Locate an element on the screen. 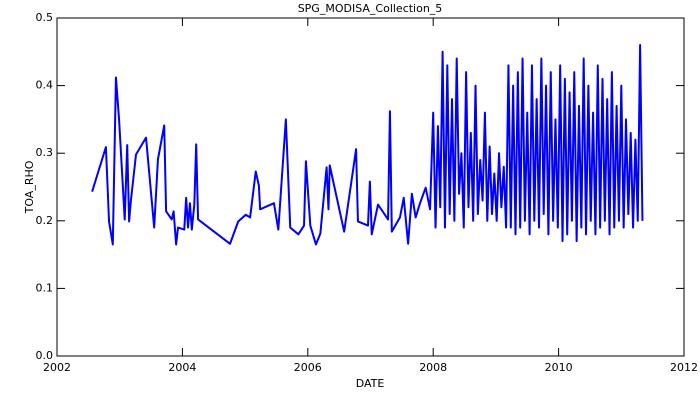 This screenshot has width=700, height=400. y-axis-label: TOA_RHO is located at coordinates (29, 187).